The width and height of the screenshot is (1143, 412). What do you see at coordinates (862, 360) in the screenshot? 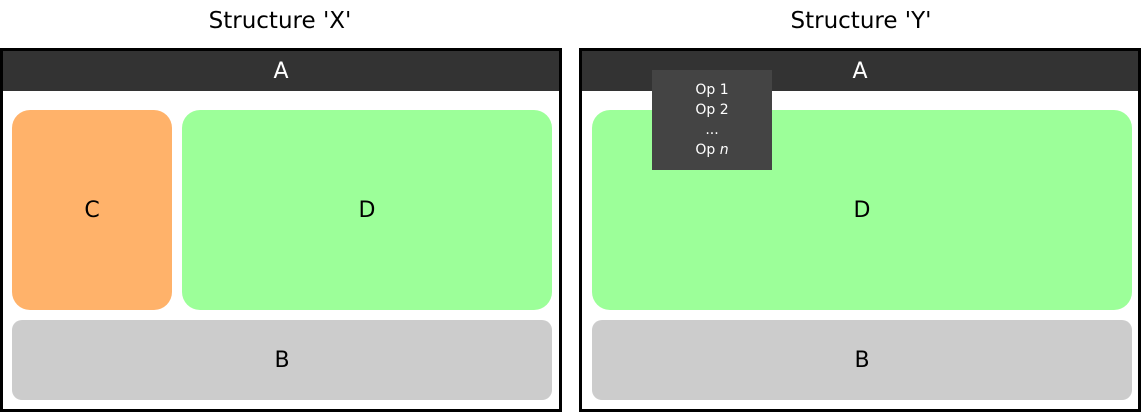
I see `structure-y-block-b: B` at bounding box center [862, 360].